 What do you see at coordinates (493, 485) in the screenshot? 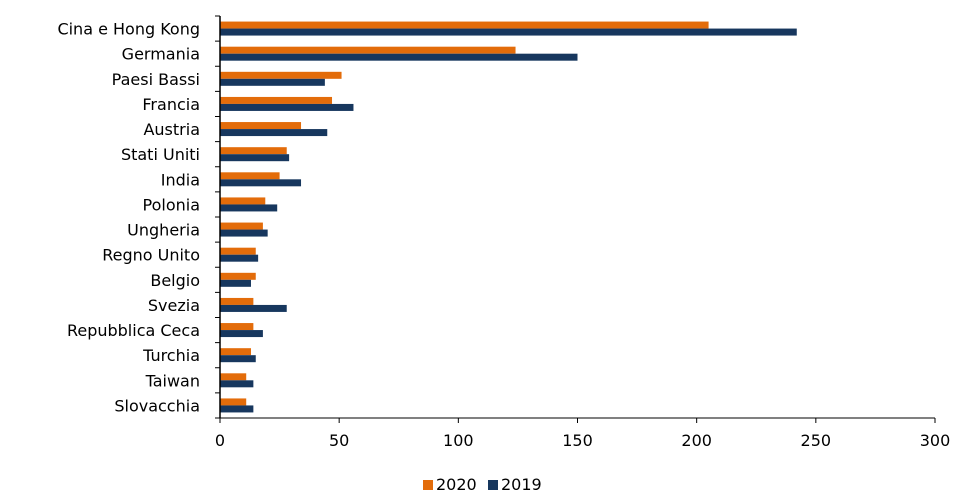
I see `legend-swatch-2019` at bounding box center [493, 485].